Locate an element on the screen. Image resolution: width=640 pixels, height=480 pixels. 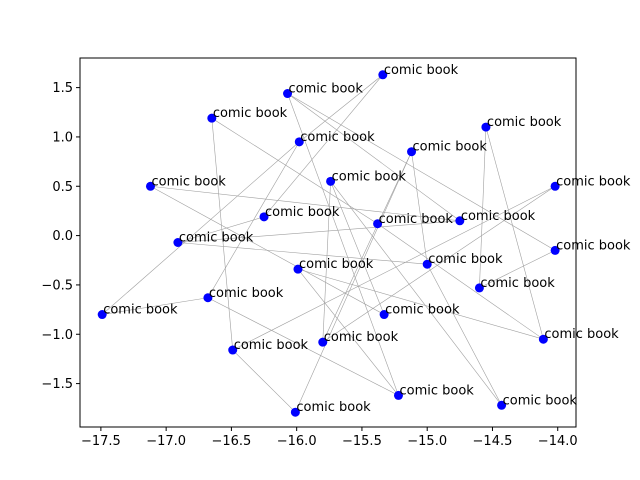
y-tick-label: −0.5 is located at coordinates (57, 285).